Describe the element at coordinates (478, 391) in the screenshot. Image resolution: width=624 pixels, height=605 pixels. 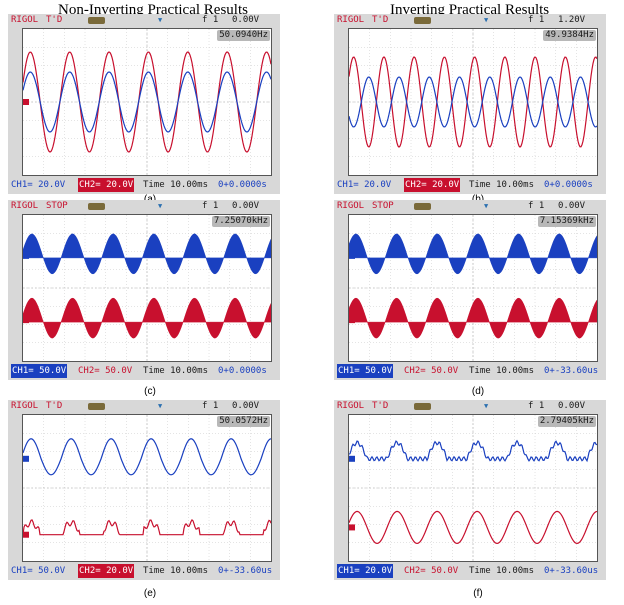
I see `panel-caption-d: (d)` at that location.